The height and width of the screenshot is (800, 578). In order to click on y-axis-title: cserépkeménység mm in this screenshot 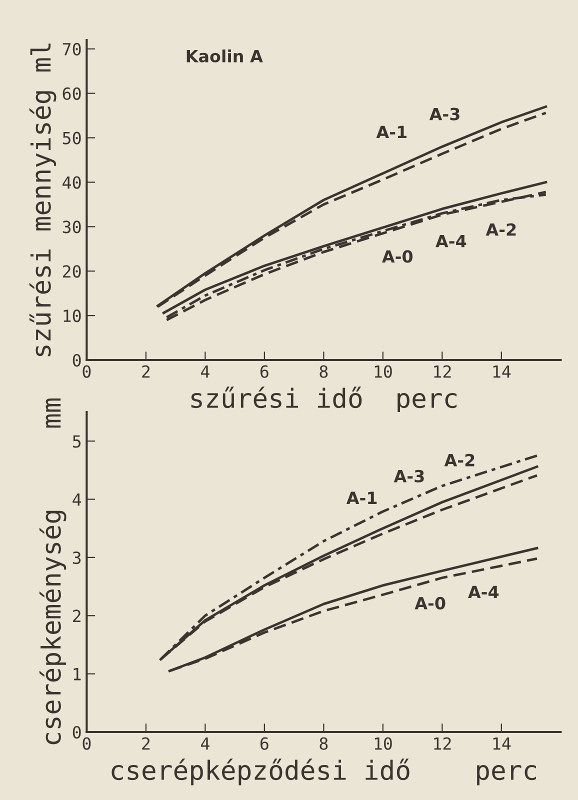, I will do `click(52, 571)`.